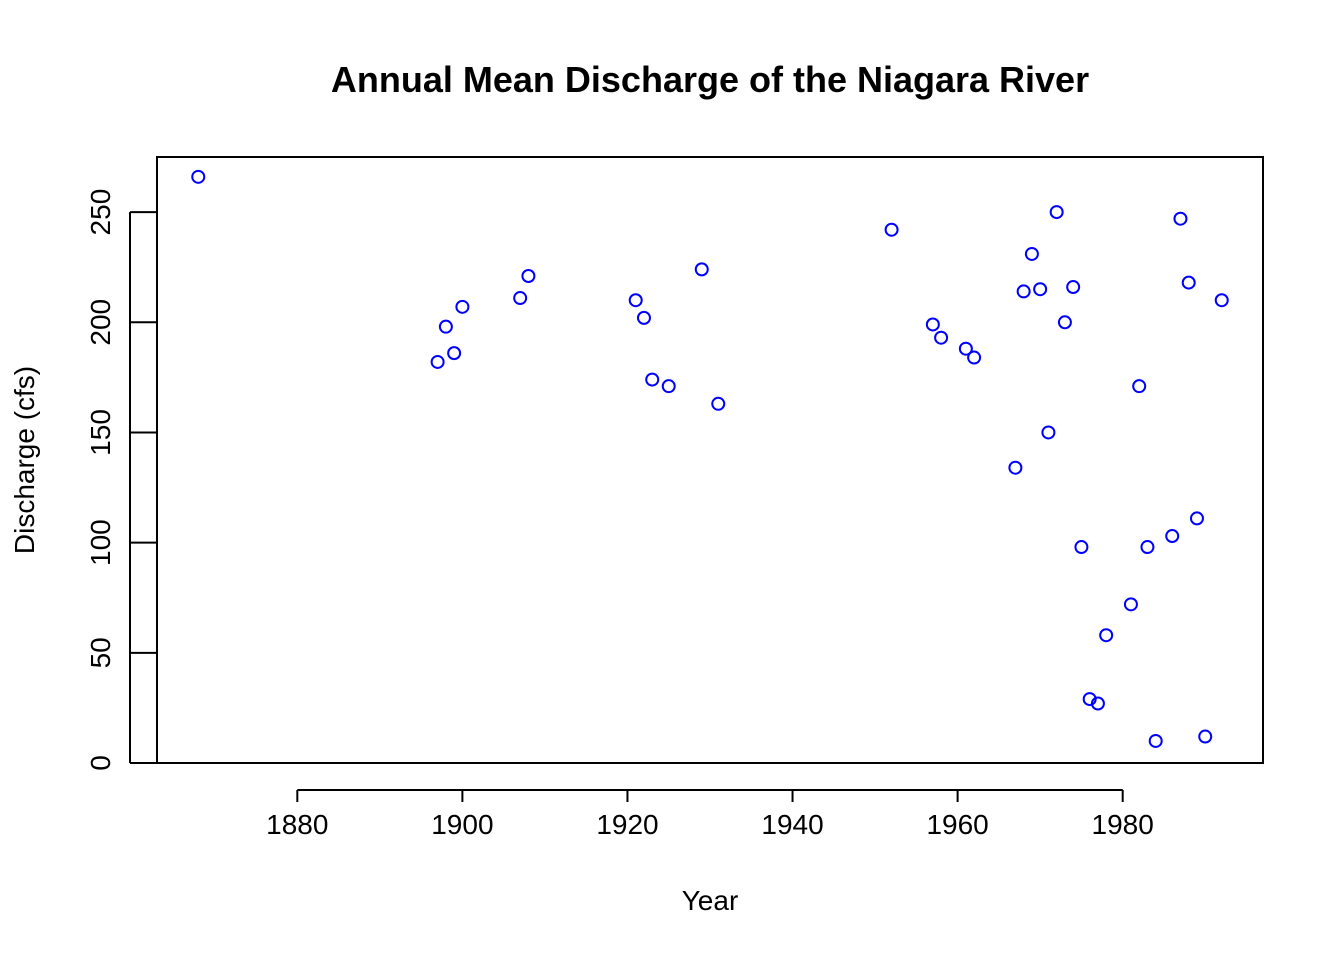 Image resolution: width=1344 pixels, height=960 pixels. What do you see at coordinates (100, 763) in the screenshot?
I see `y-tick-label: 0` at bounding box center [100, 763].